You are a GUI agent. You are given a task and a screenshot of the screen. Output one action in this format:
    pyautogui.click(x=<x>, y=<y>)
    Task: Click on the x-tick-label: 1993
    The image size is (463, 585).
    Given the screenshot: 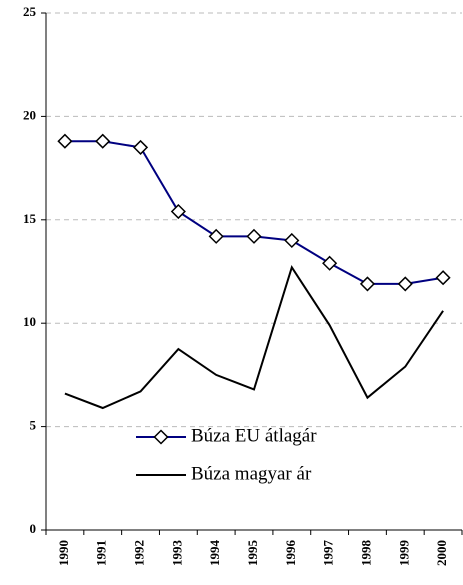 What is the action you would take?
    pyautogui.click(x=176, y=553)
    